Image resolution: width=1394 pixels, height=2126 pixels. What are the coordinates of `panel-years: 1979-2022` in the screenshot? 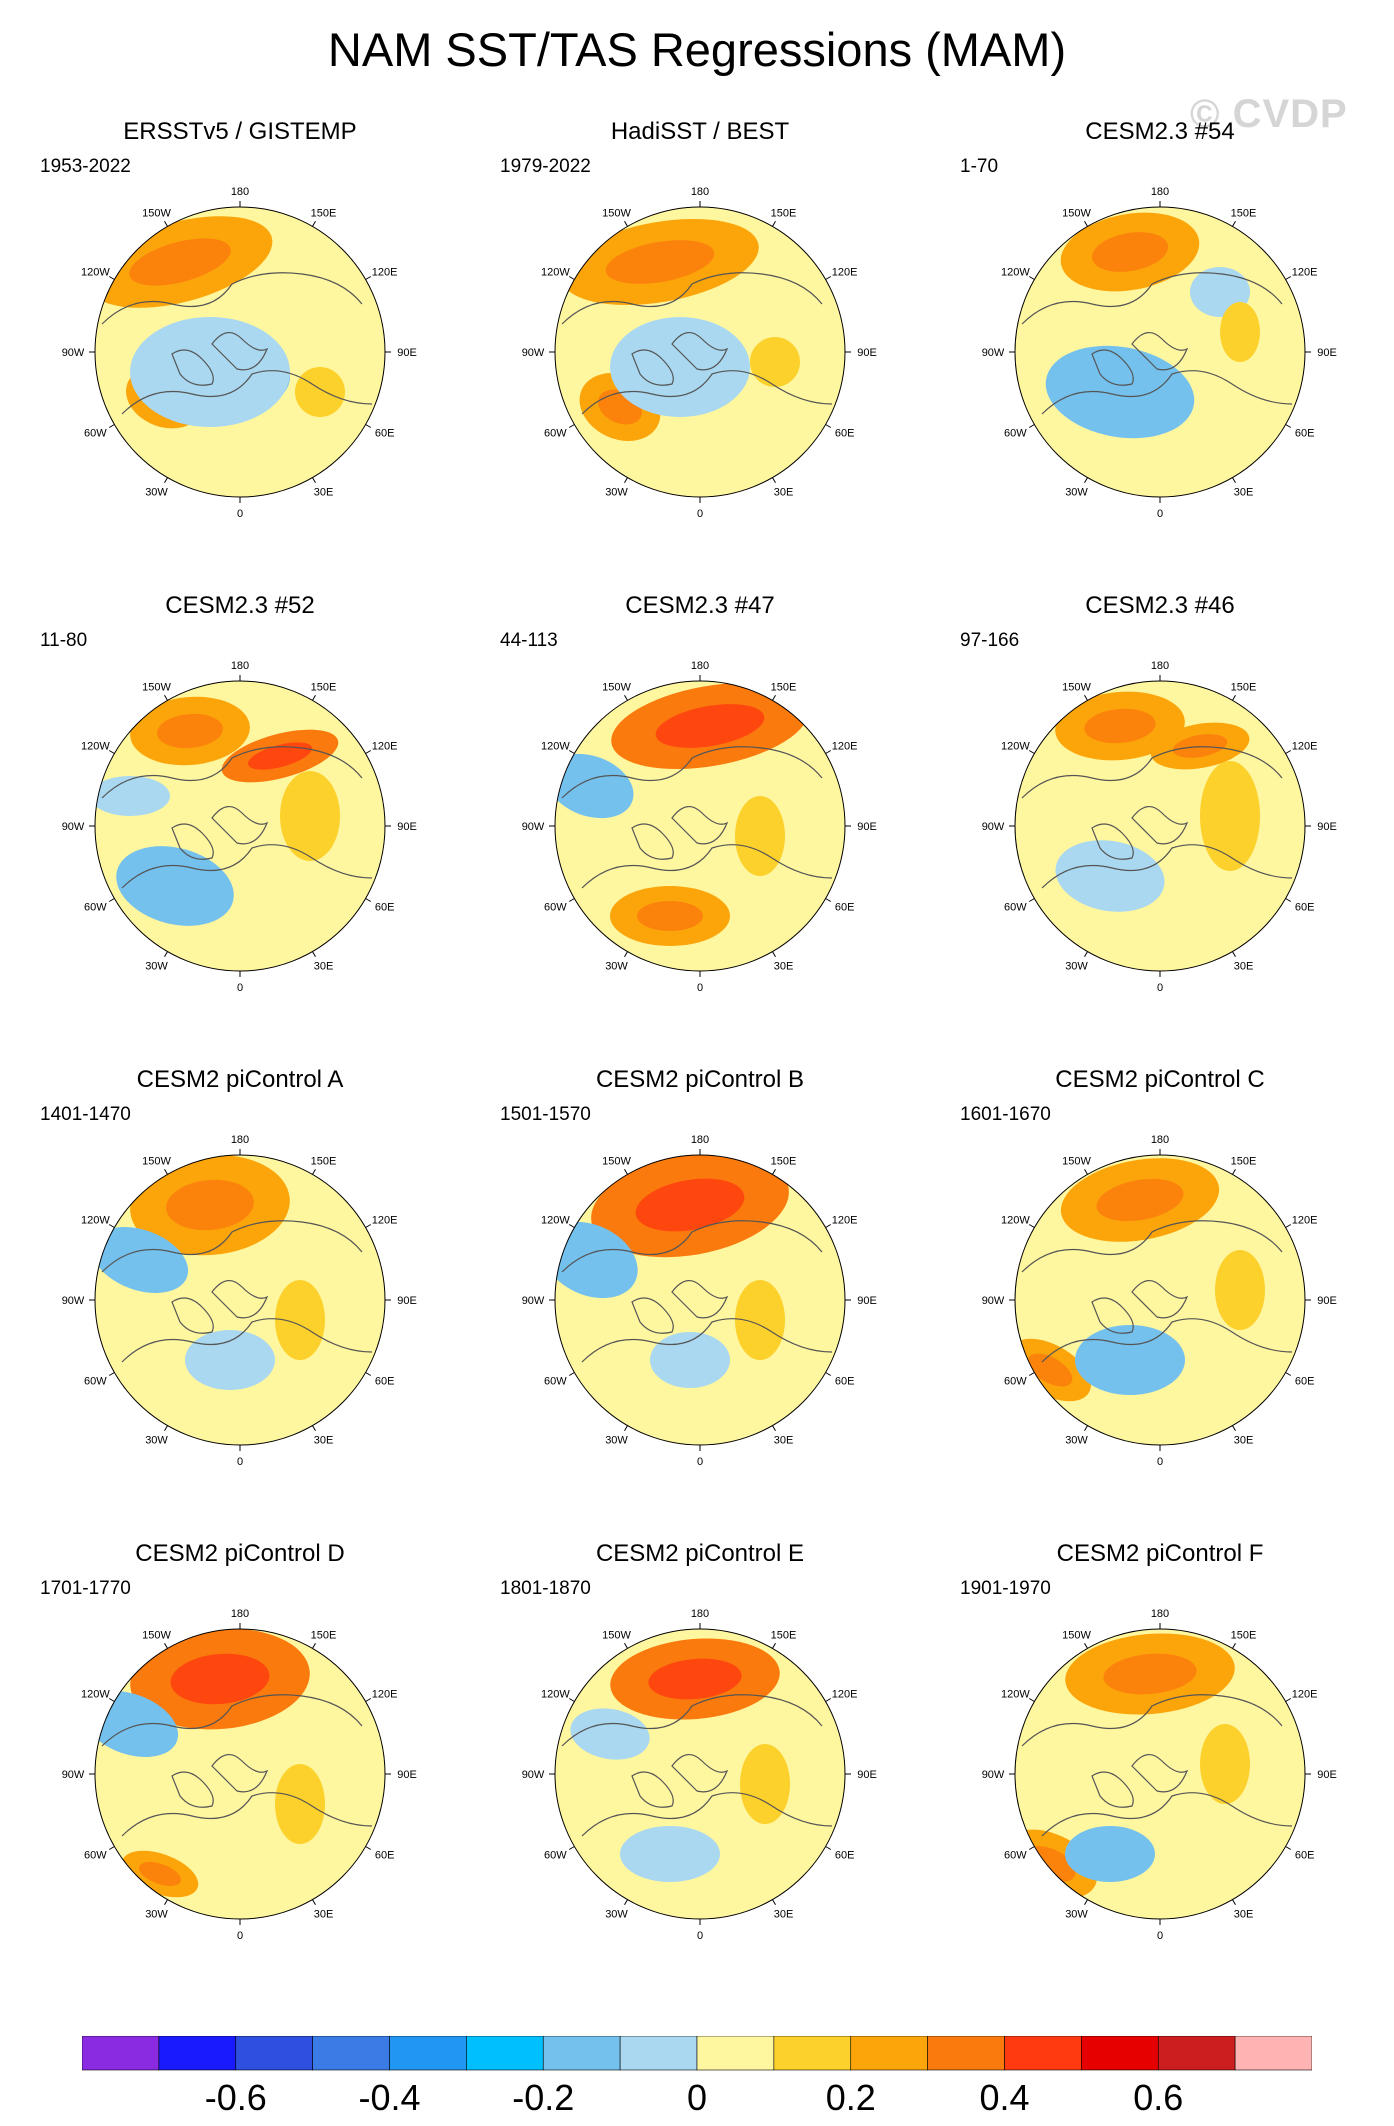 It's located at (545, 166).